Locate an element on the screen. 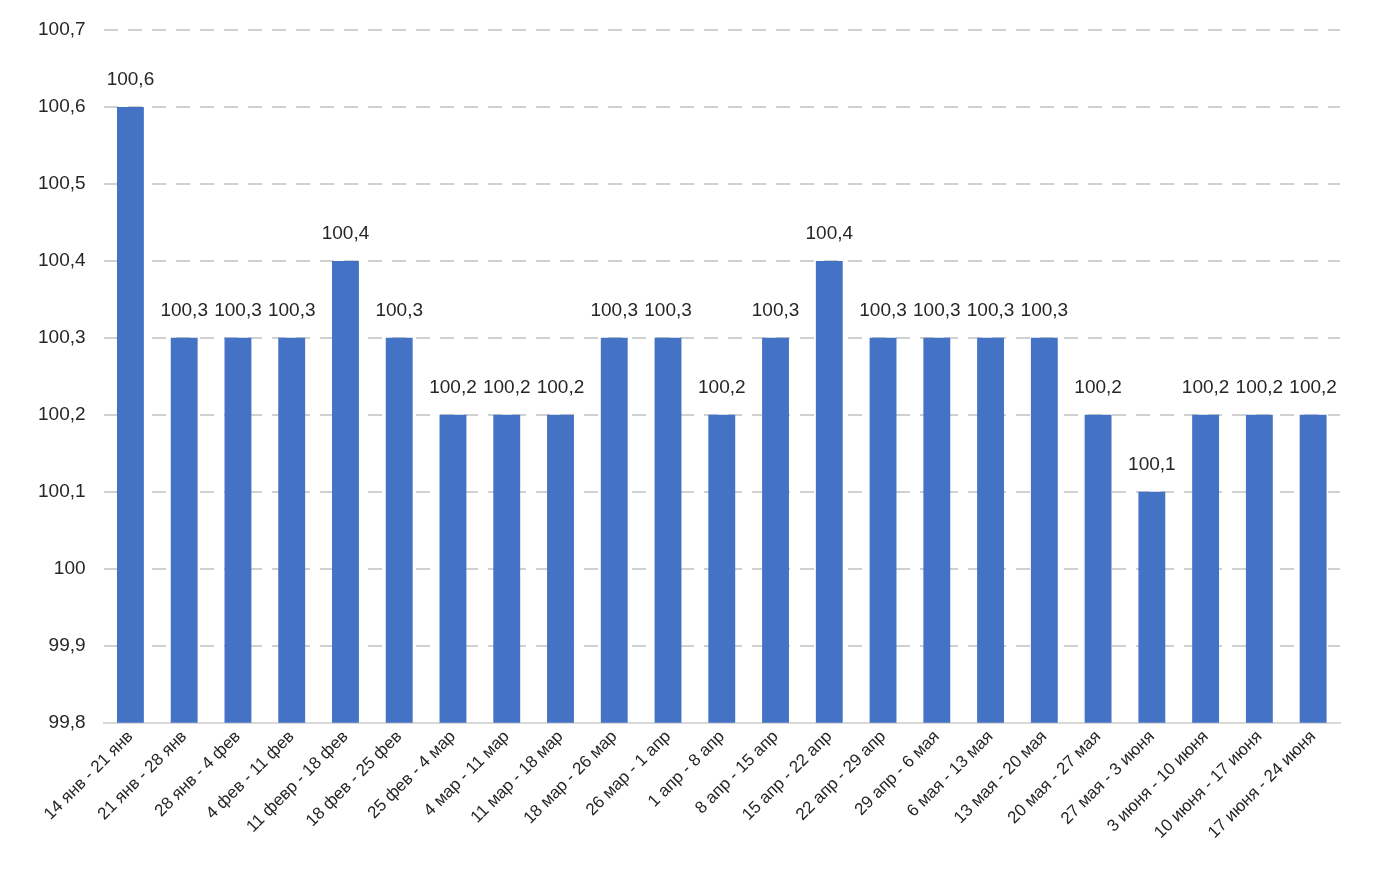  y-tick-label: 100 is located at coordinates (69, 568).